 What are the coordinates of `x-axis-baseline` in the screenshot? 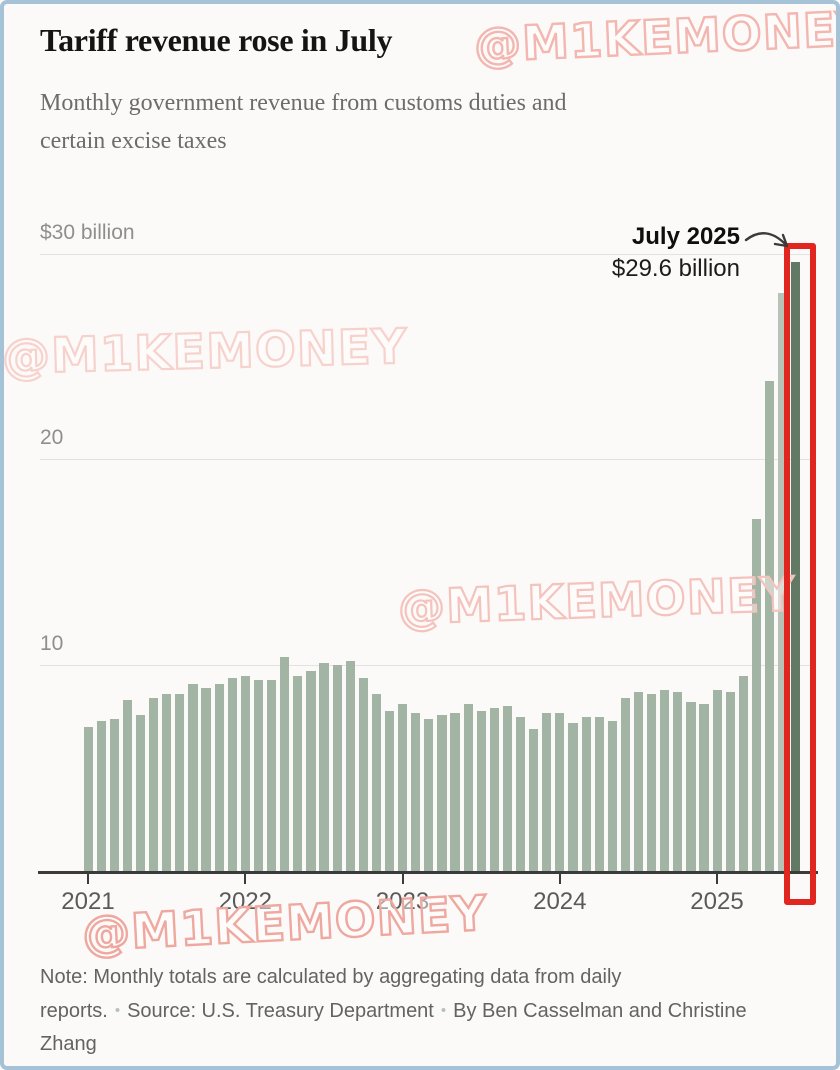 It's located at (428, 872).